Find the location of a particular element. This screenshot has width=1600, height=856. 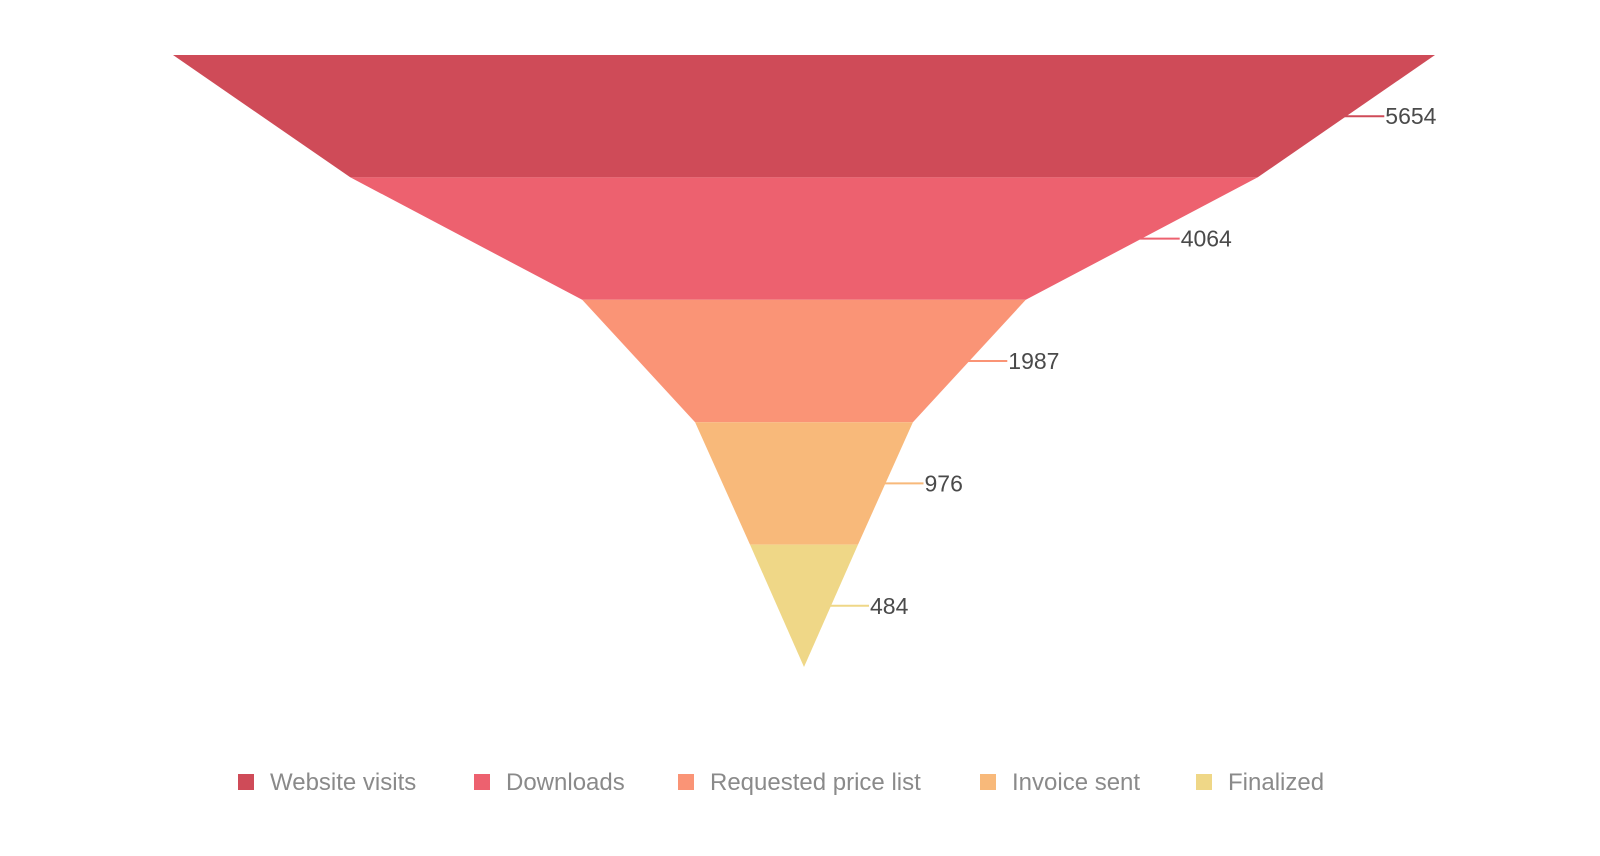

legend-item-5: Finalized is located at coordinates (1260, 782).